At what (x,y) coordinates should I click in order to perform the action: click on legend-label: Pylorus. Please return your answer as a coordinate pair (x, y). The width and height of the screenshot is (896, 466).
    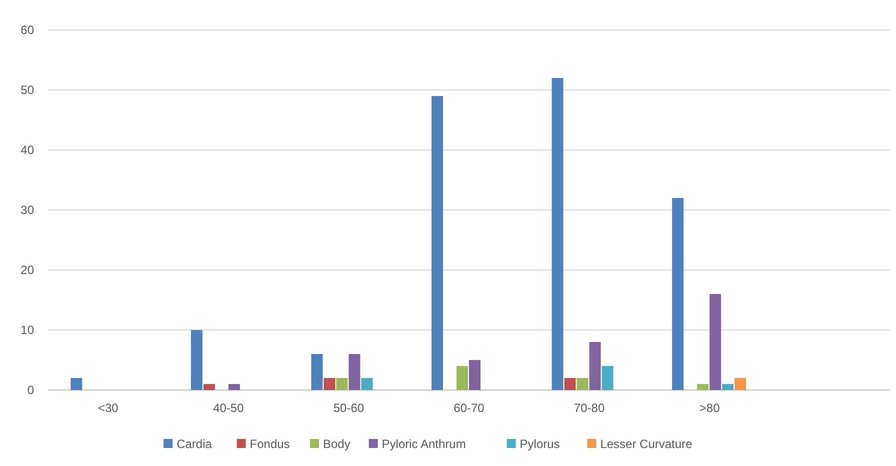
    Looking at the image, I should click on (540, 444).